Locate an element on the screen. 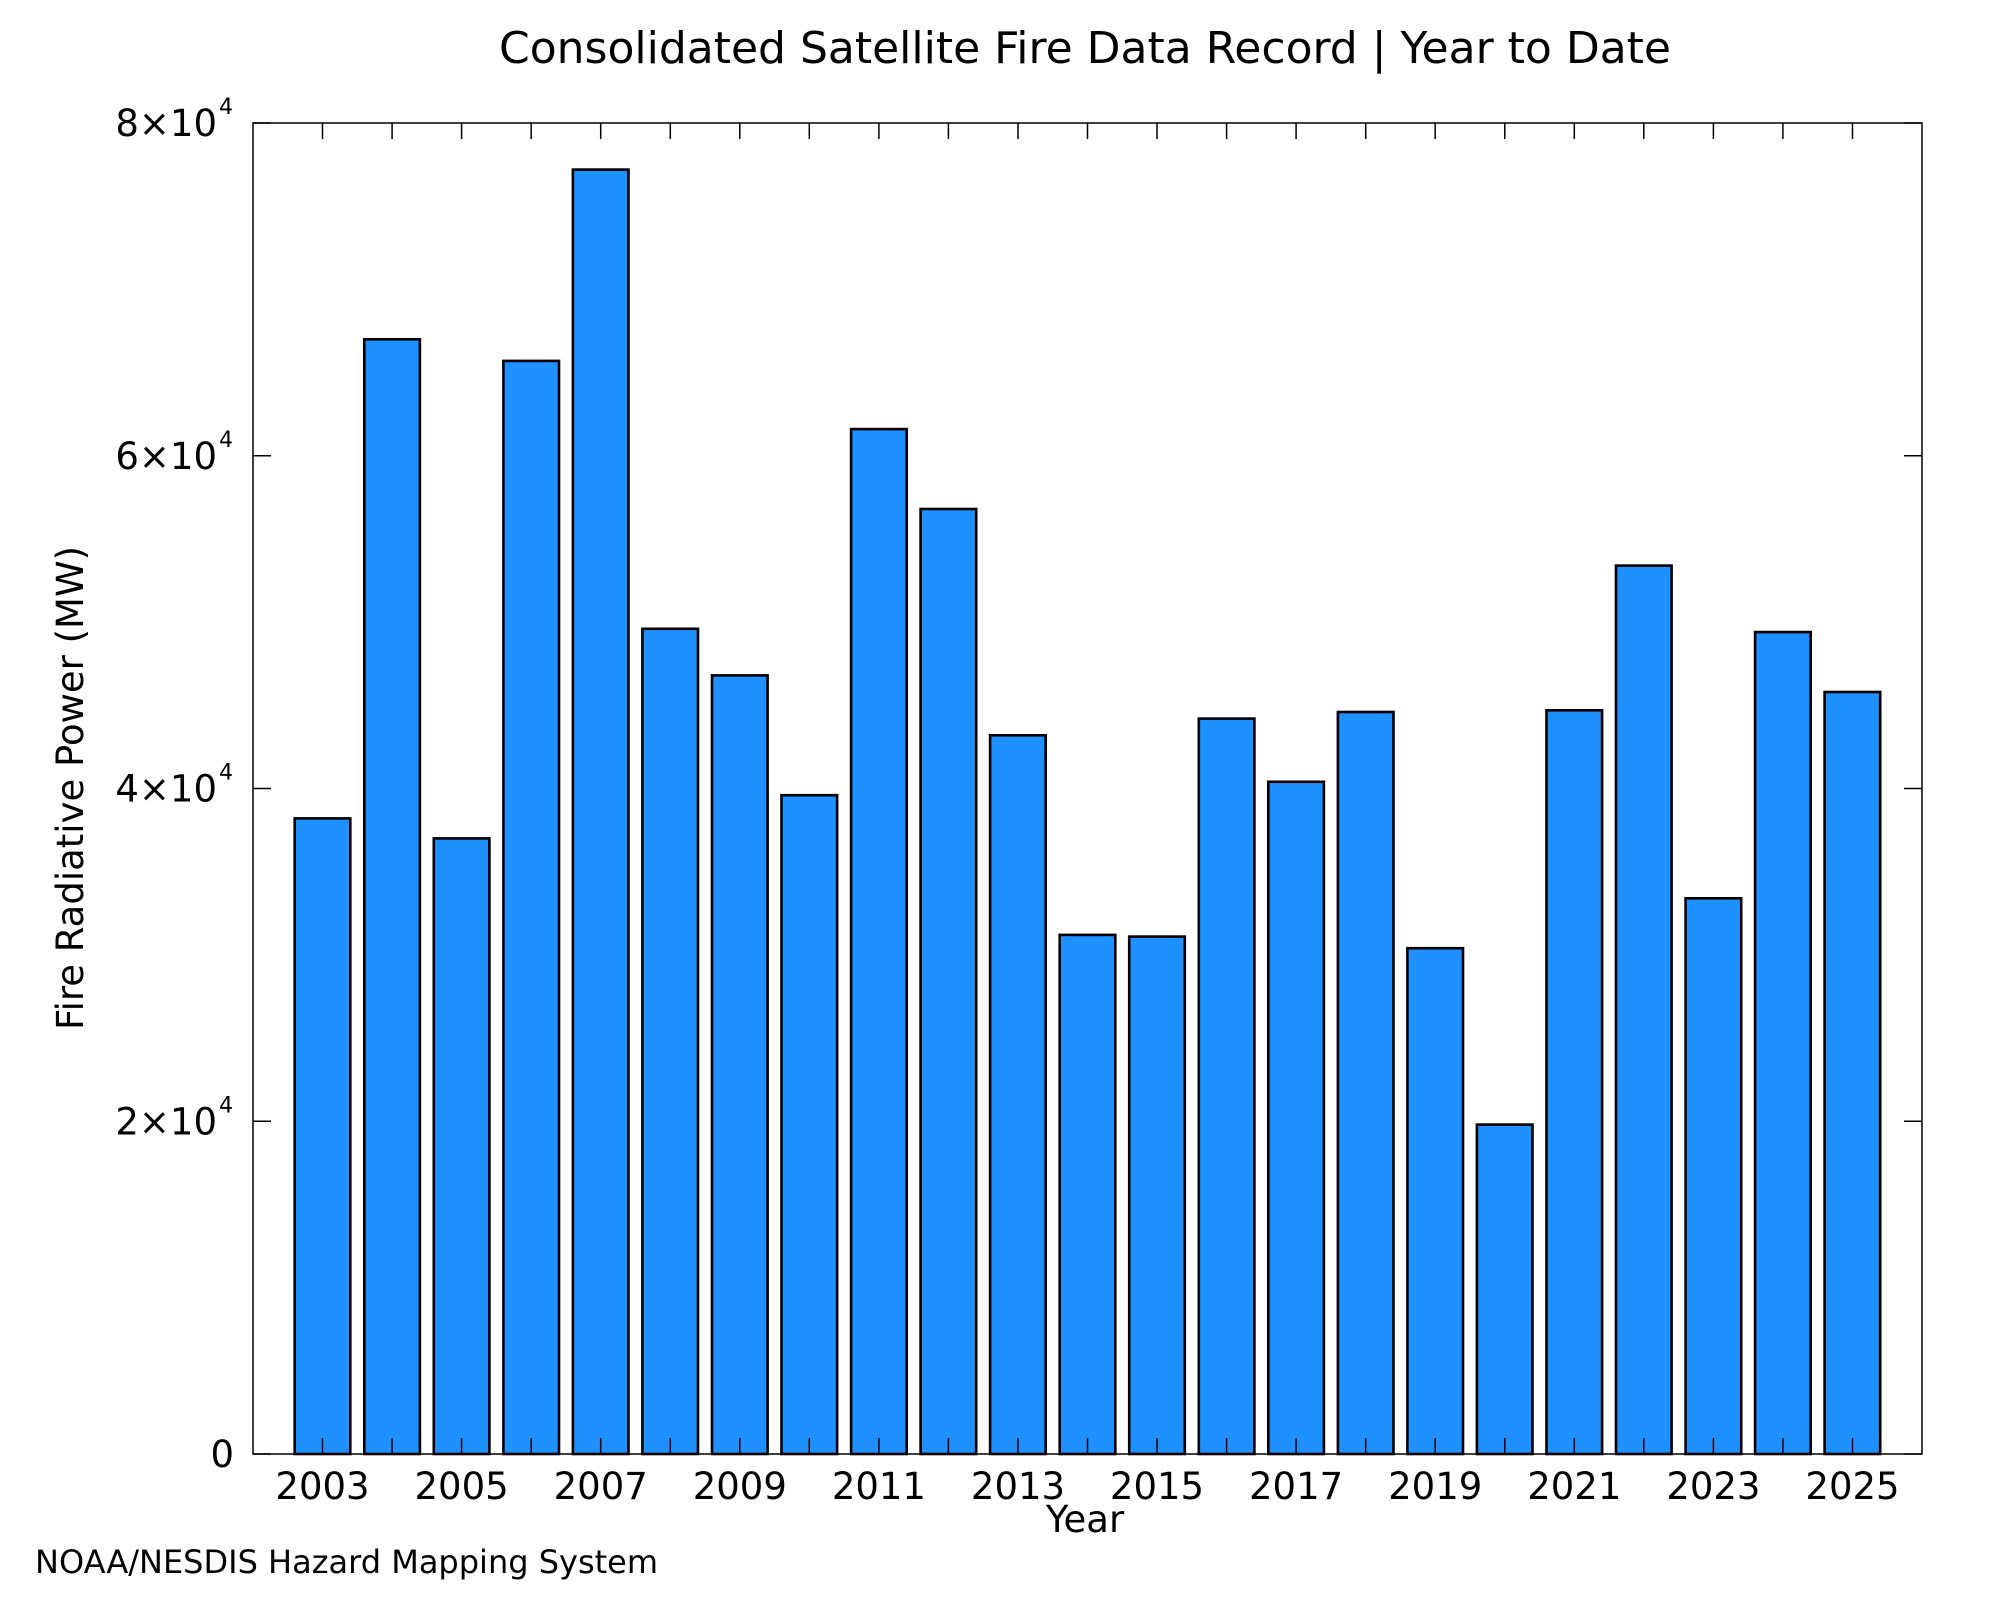 Image resolution: width=2000 pixels, height=1604 pixels. x-tick-label-2023: 2023 is located at coordinates (1713, 1486).